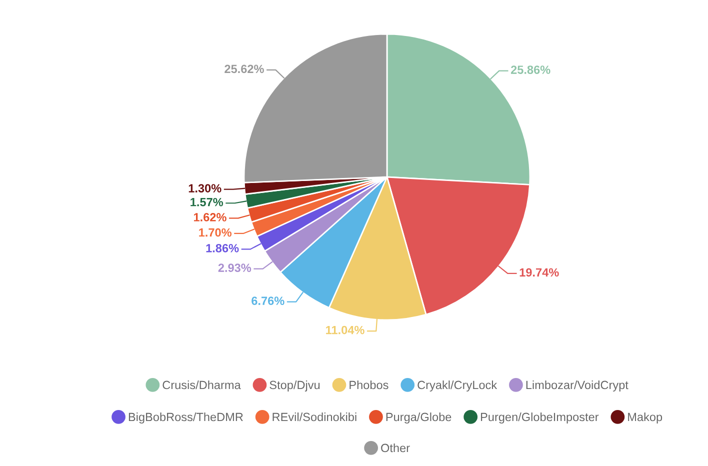  Describe the element at coordinates (419, 418) in the screenshot. I see `legend-label: Purga/Globe` at that location.